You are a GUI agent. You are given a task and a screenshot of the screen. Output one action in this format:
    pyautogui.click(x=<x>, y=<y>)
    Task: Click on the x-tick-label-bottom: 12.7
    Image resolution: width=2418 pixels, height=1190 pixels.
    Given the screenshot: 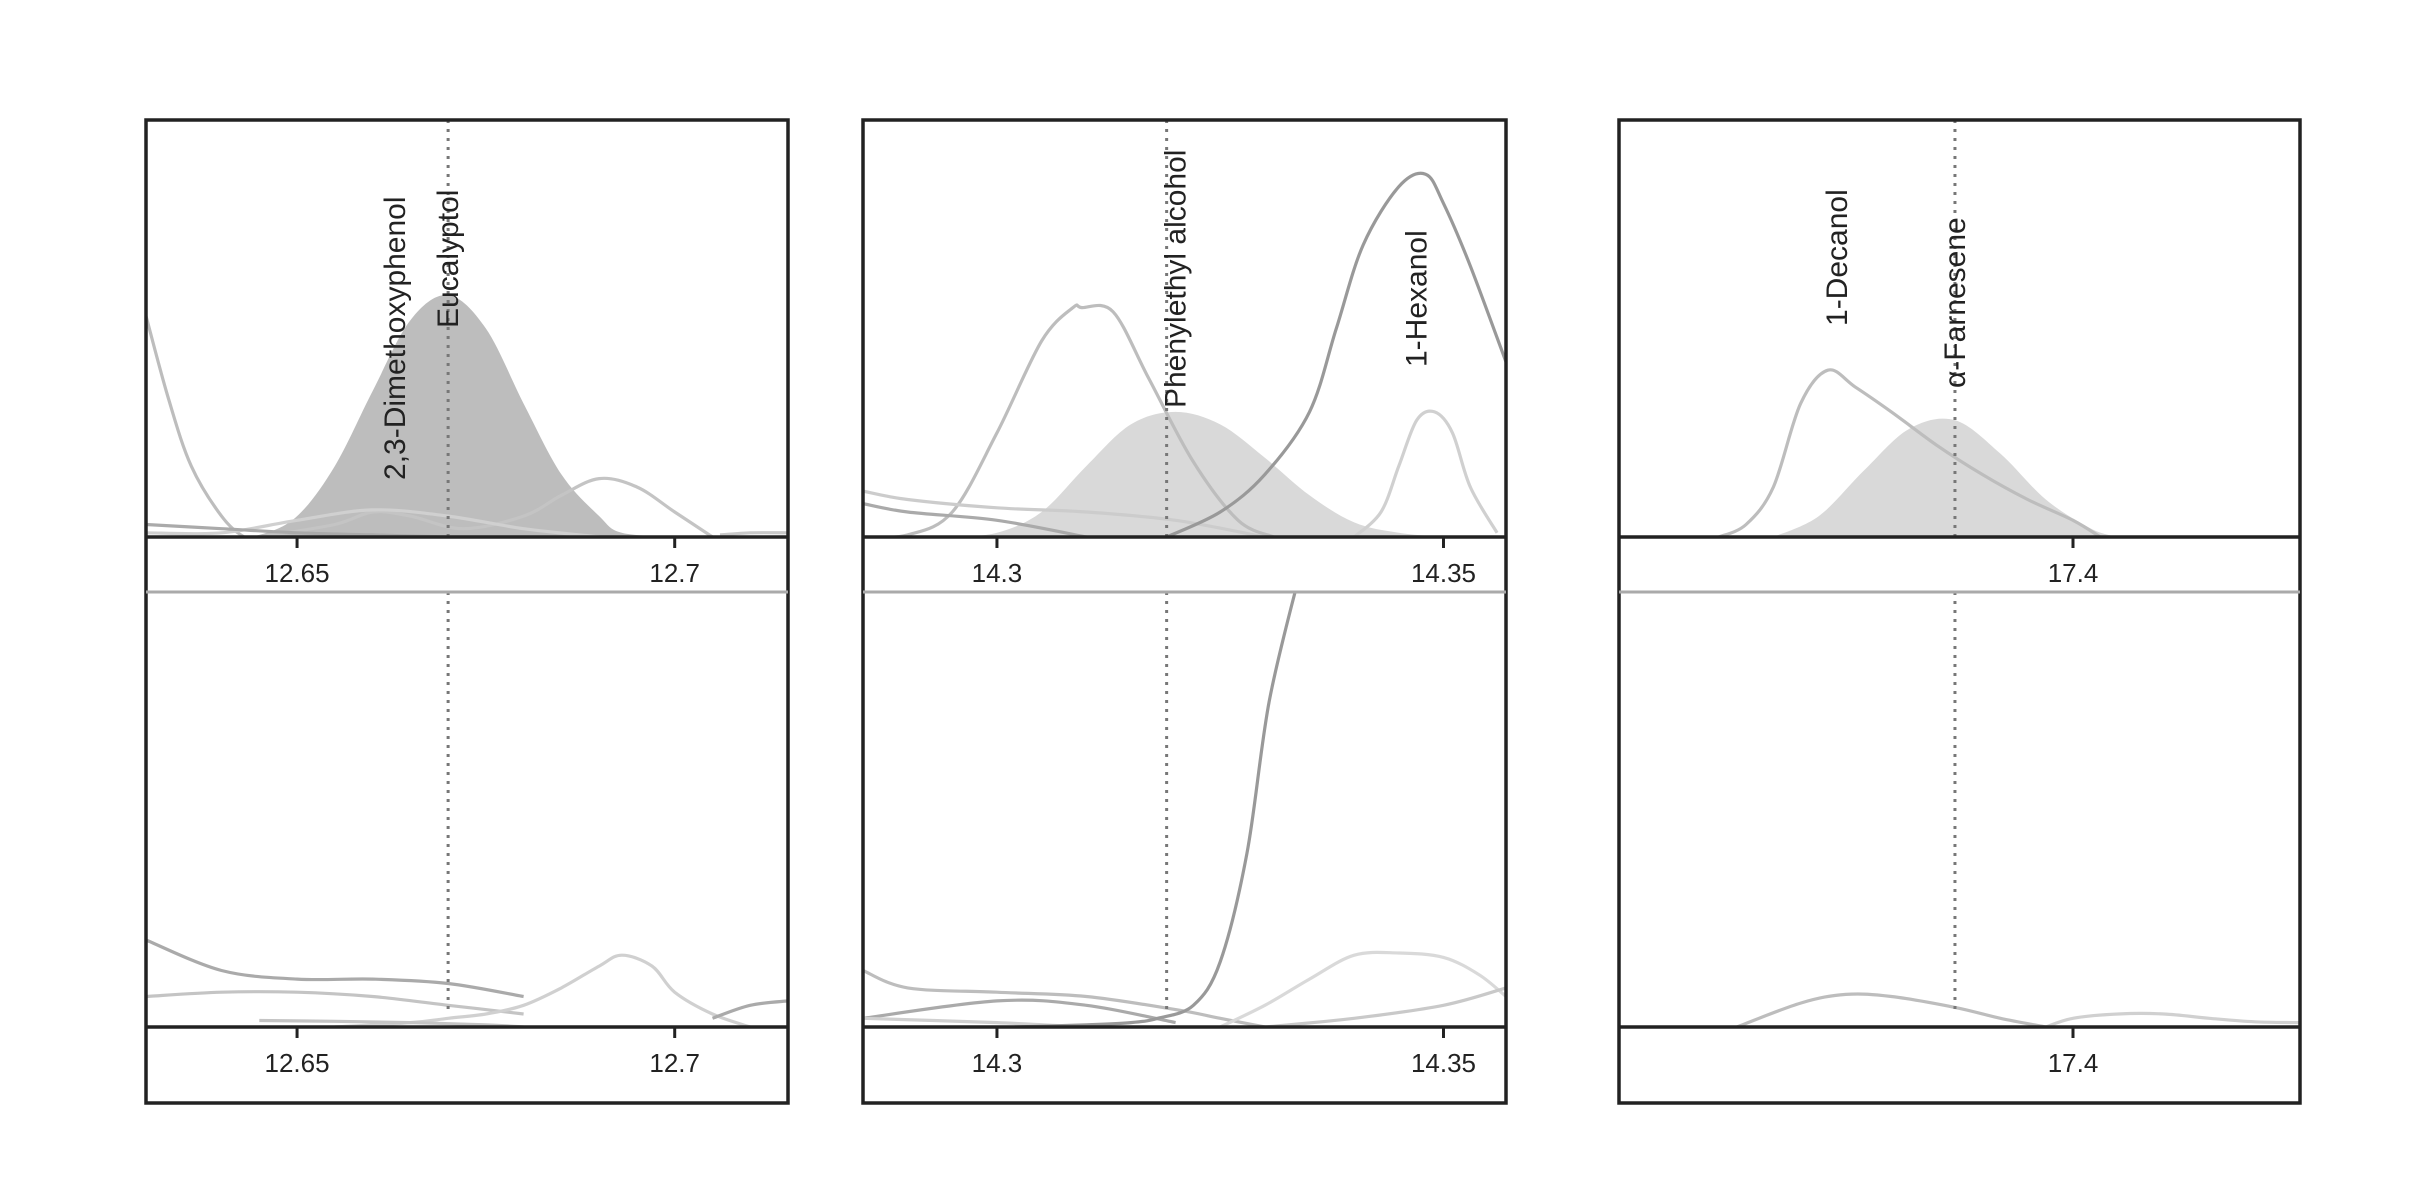 What is the action you would take?
    pyautogui.click(x=674, y=1063)
    